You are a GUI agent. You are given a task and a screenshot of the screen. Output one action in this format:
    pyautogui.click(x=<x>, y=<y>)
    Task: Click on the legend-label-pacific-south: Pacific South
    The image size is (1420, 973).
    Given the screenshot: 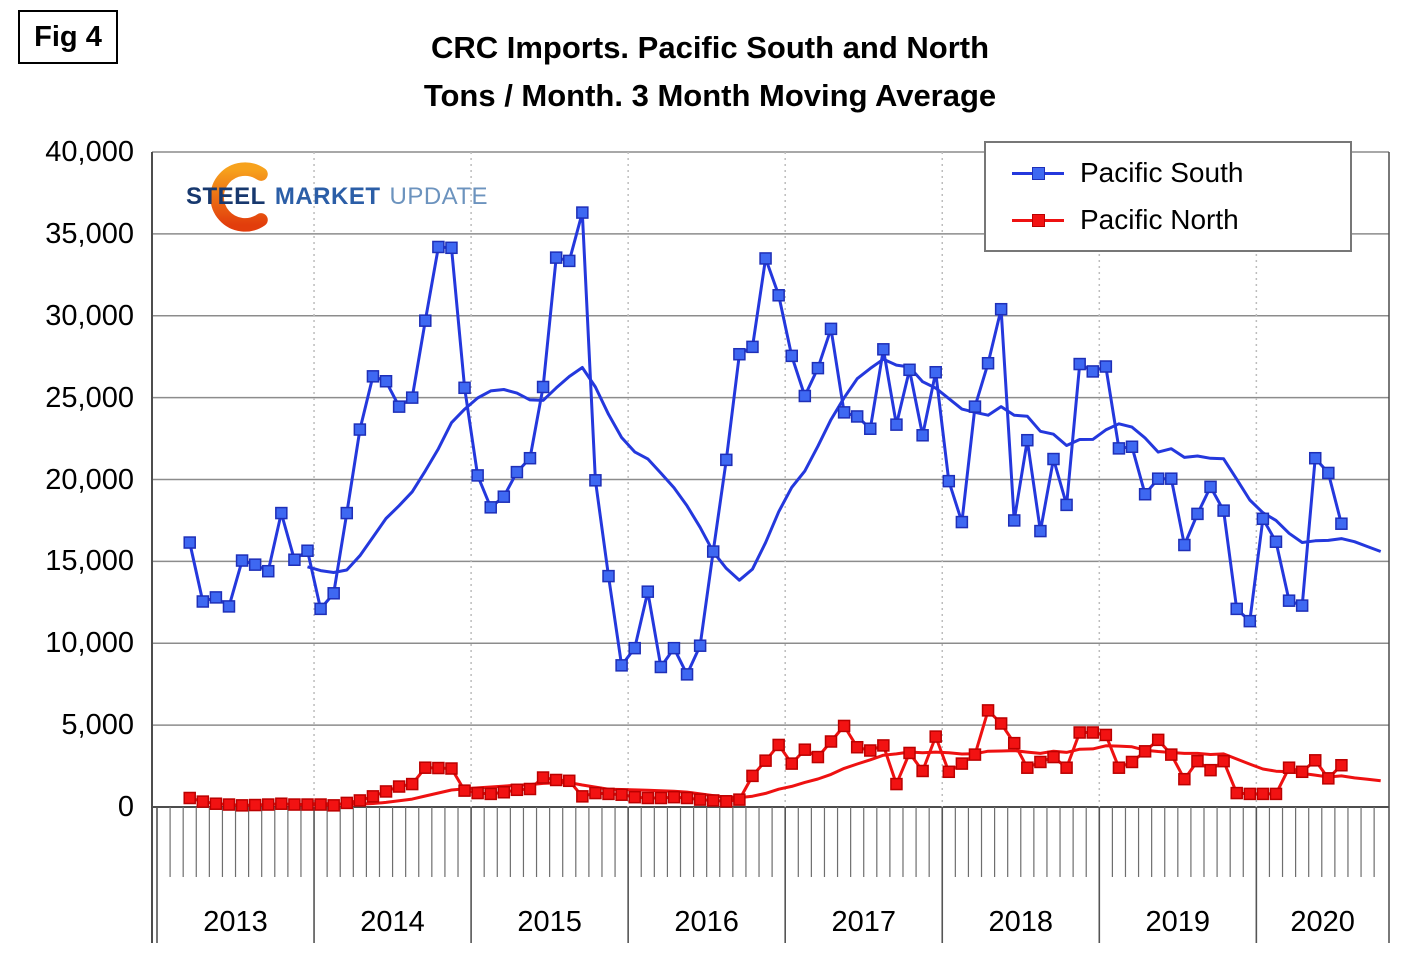 What is the action you would take?
    pyautogui.click(x=1162, y=172)
    